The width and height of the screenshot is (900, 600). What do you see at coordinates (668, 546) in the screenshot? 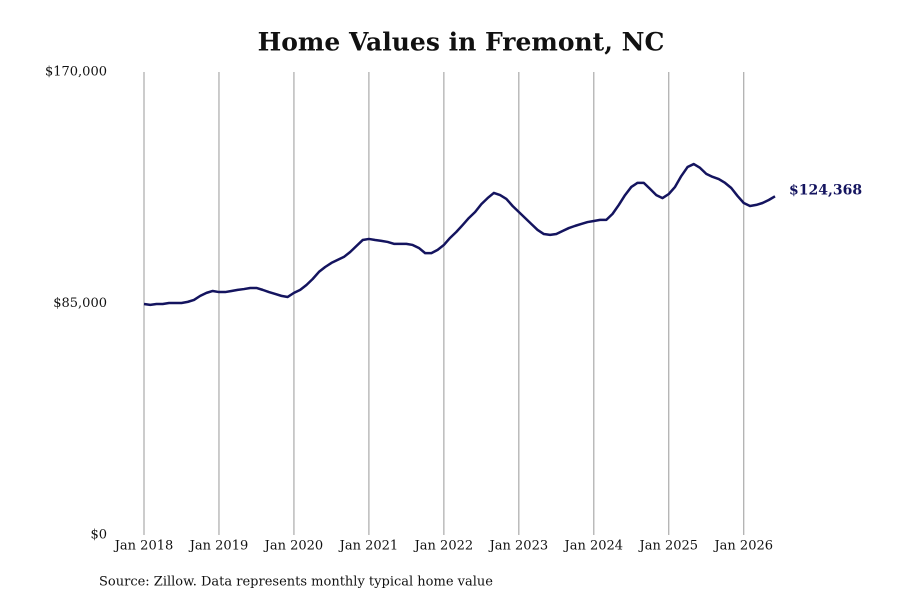
I see `x-tick-label: Jan 2025` at bounding box center [668, 546].